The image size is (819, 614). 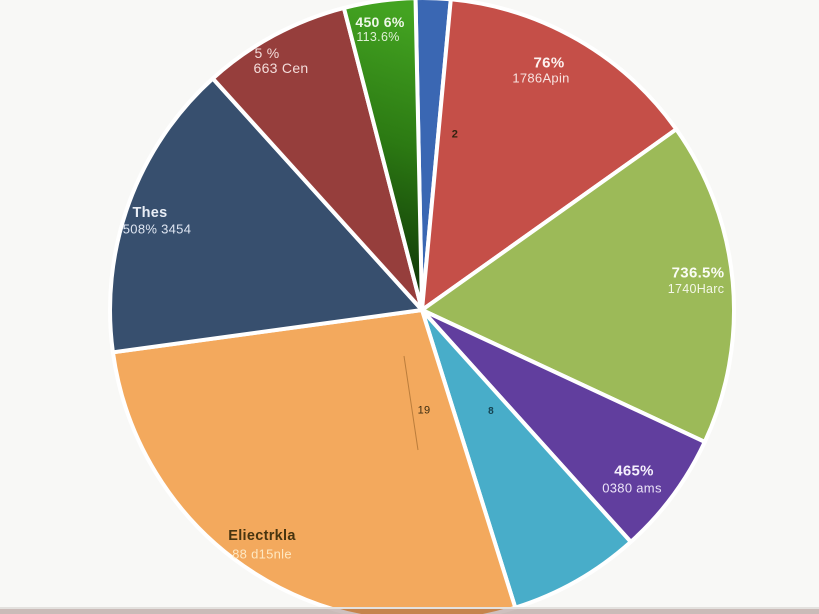 What do you see at coordinates (262, 535) in the screenshot?
I see `label-orange-title: Eliectrkla` at bounding box center [262, 535].